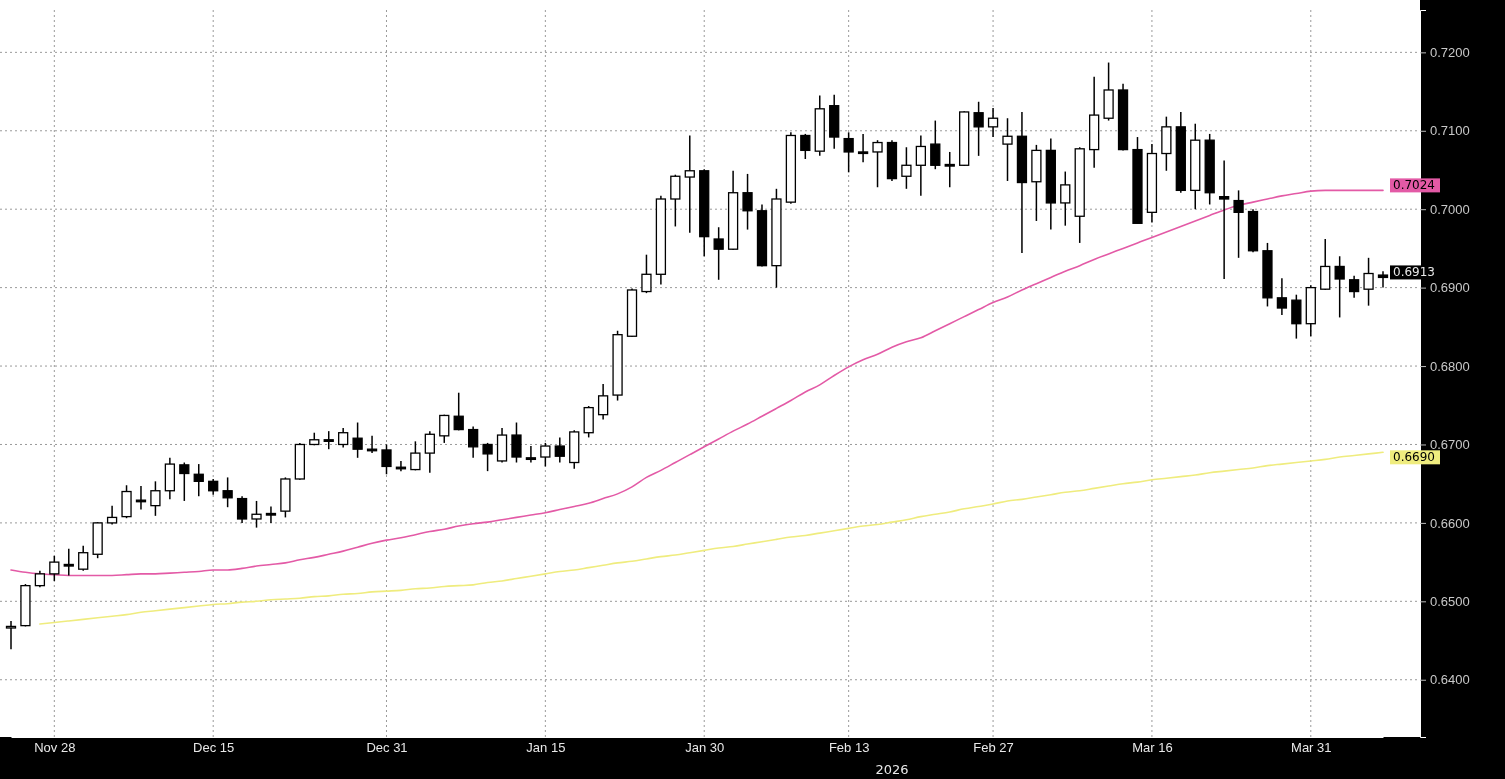 This screenshot has width=1505, height=779. Describe the element at coordinates (1450, 445) in the screenshot. I see `y-tick-label: 0.6700` at that location.